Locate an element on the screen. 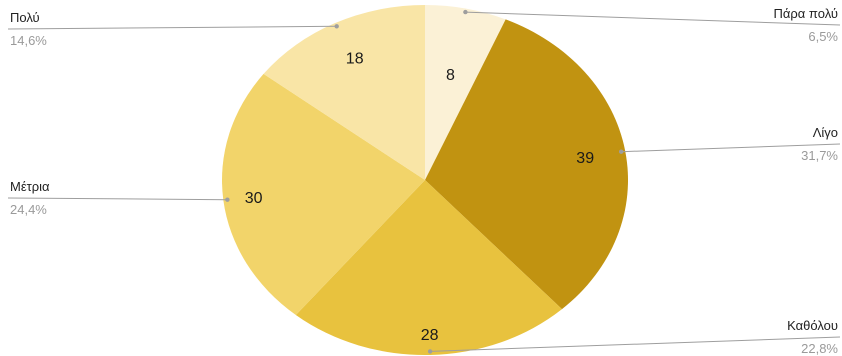  slice-percent-ligo: 31,7% is located at coordinates (819, 155).